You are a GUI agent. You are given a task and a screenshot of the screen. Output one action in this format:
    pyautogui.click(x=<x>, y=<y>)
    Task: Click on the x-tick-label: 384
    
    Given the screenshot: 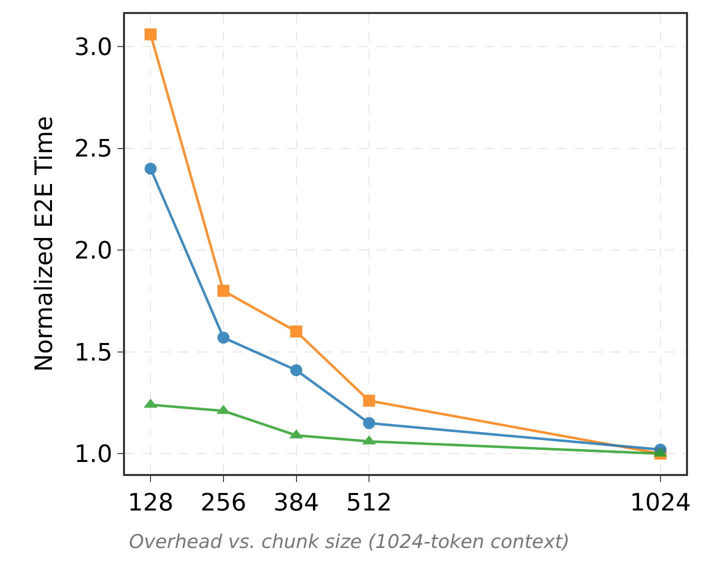 What is the action you would take?
    pyautogui.click(x=296, y=502)
    